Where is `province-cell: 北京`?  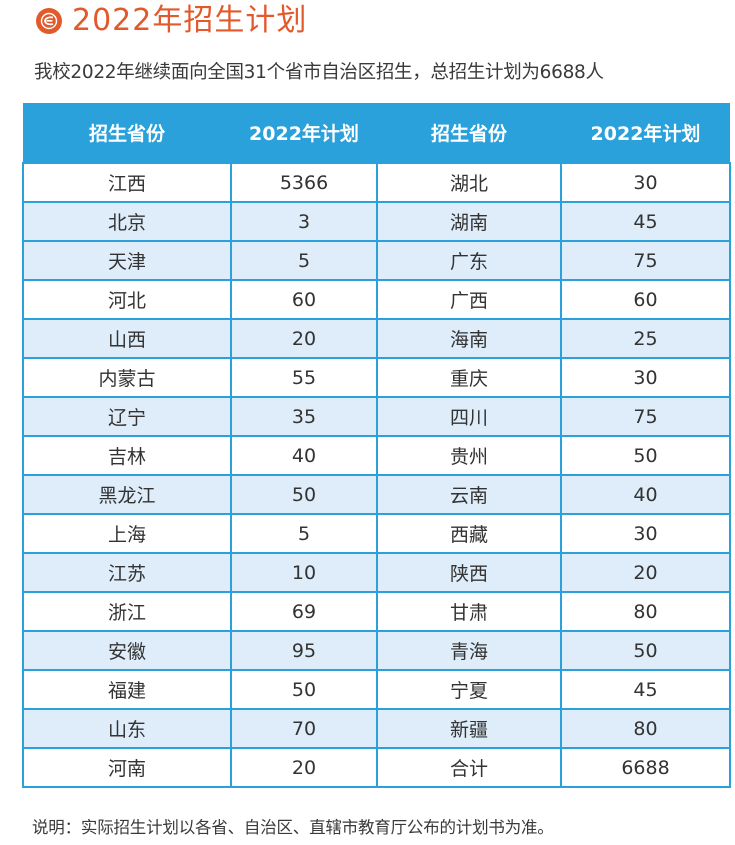 province-cell: 北京 is located at coordinates (127, 221).